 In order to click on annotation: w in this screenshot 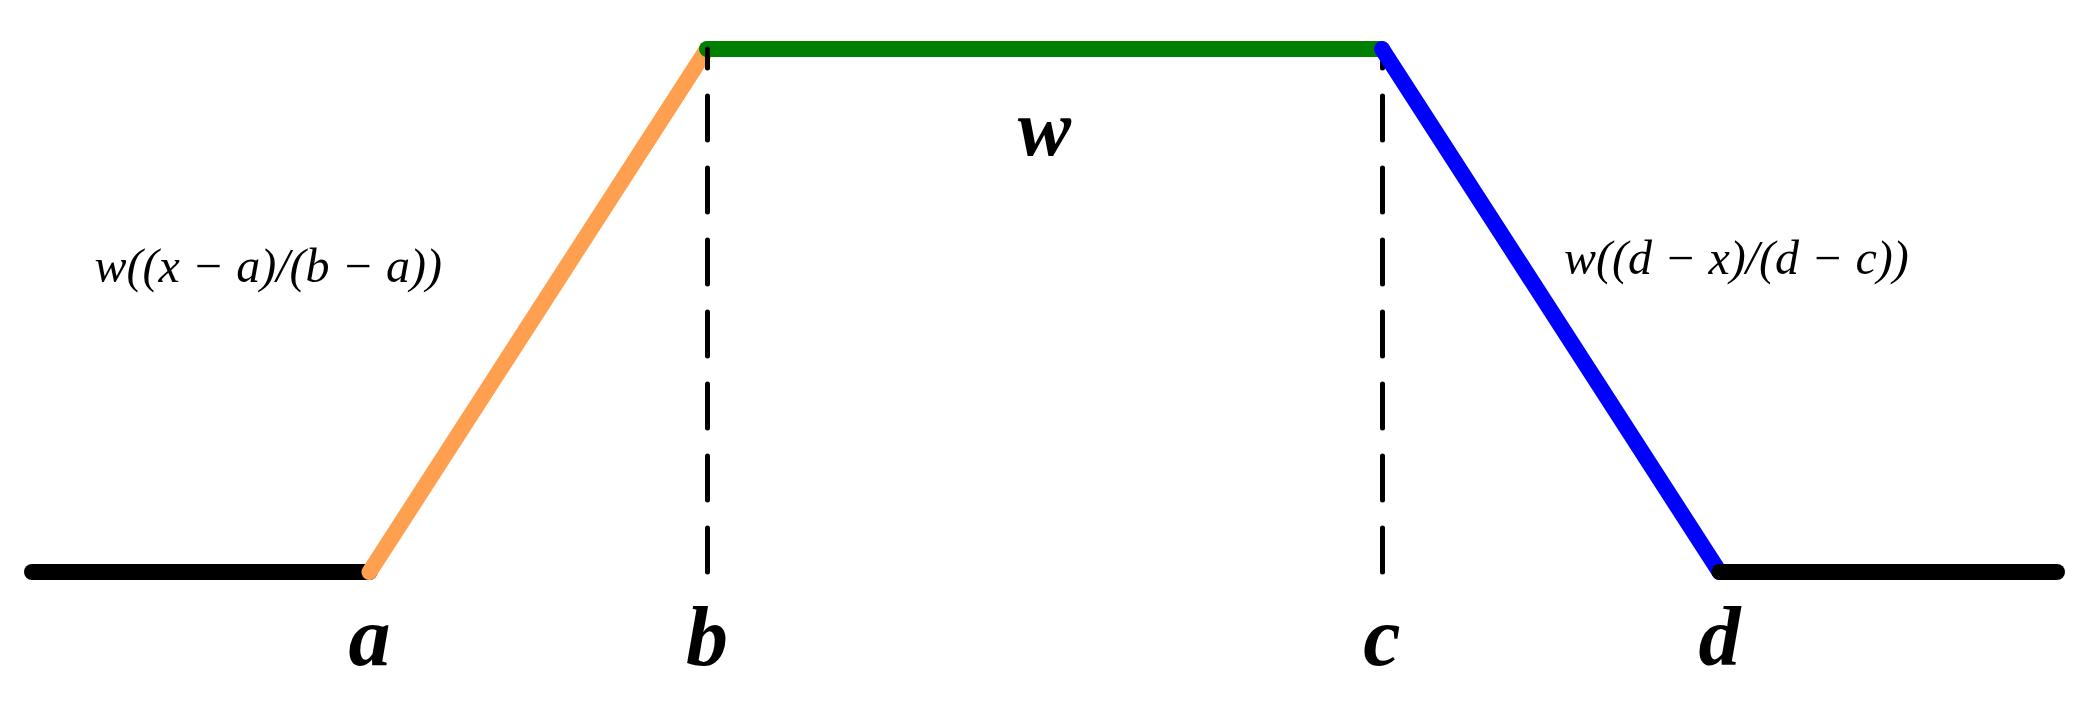, I will do `click(1044, 128)`.